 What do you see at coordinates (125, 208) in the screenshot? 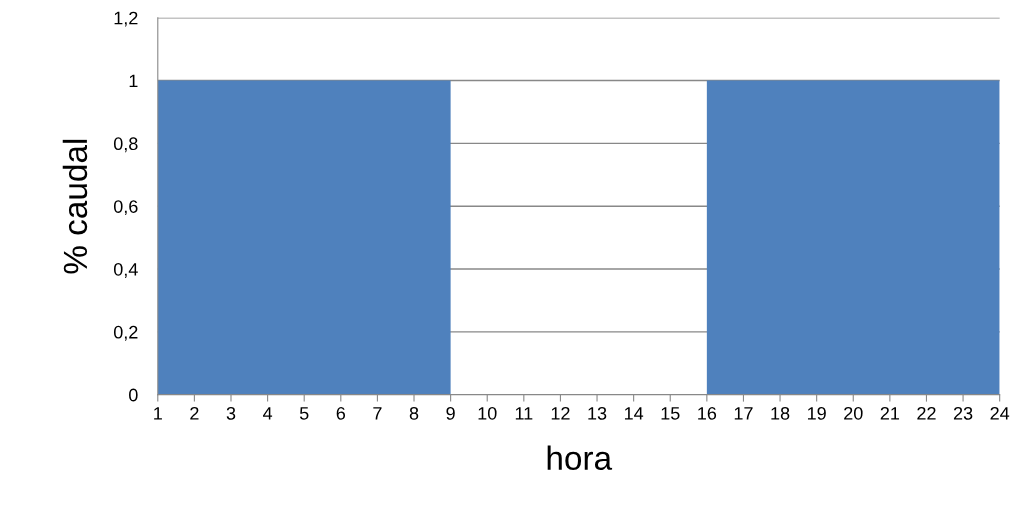
I see `y-tick-label: 0,6` at bounding box center [125, 208].